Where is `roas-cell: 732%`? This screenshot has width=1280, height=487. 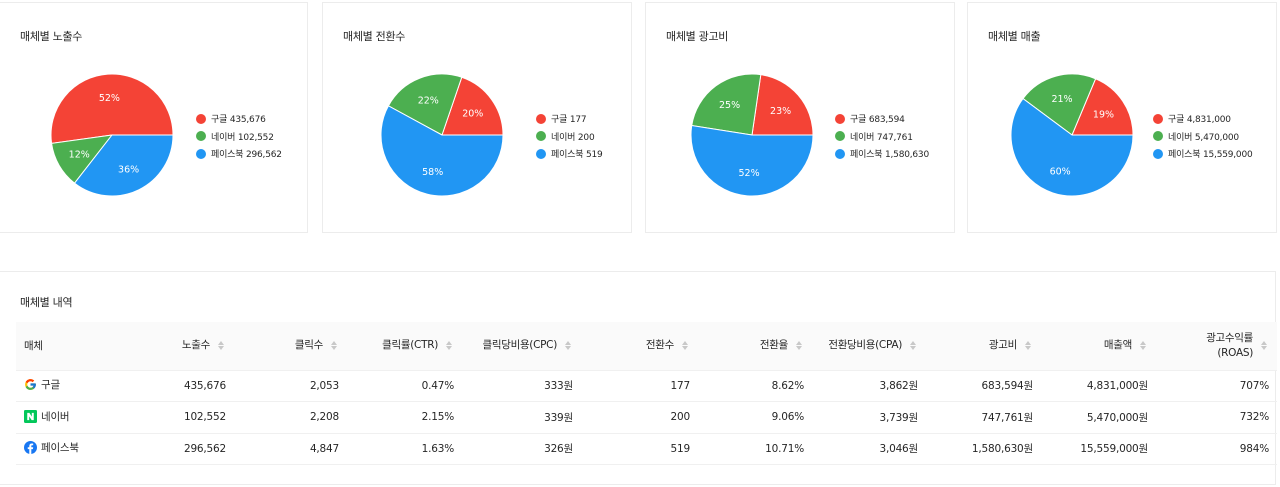
roas-cell: 732% is located at coordinates (1216, 417).